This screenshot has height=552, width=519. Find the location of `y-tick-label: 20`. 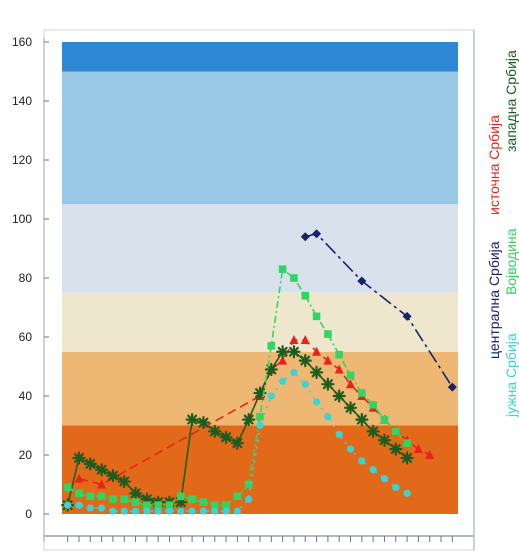

y-tick-label: 20 is located at coordinates (26, 455).